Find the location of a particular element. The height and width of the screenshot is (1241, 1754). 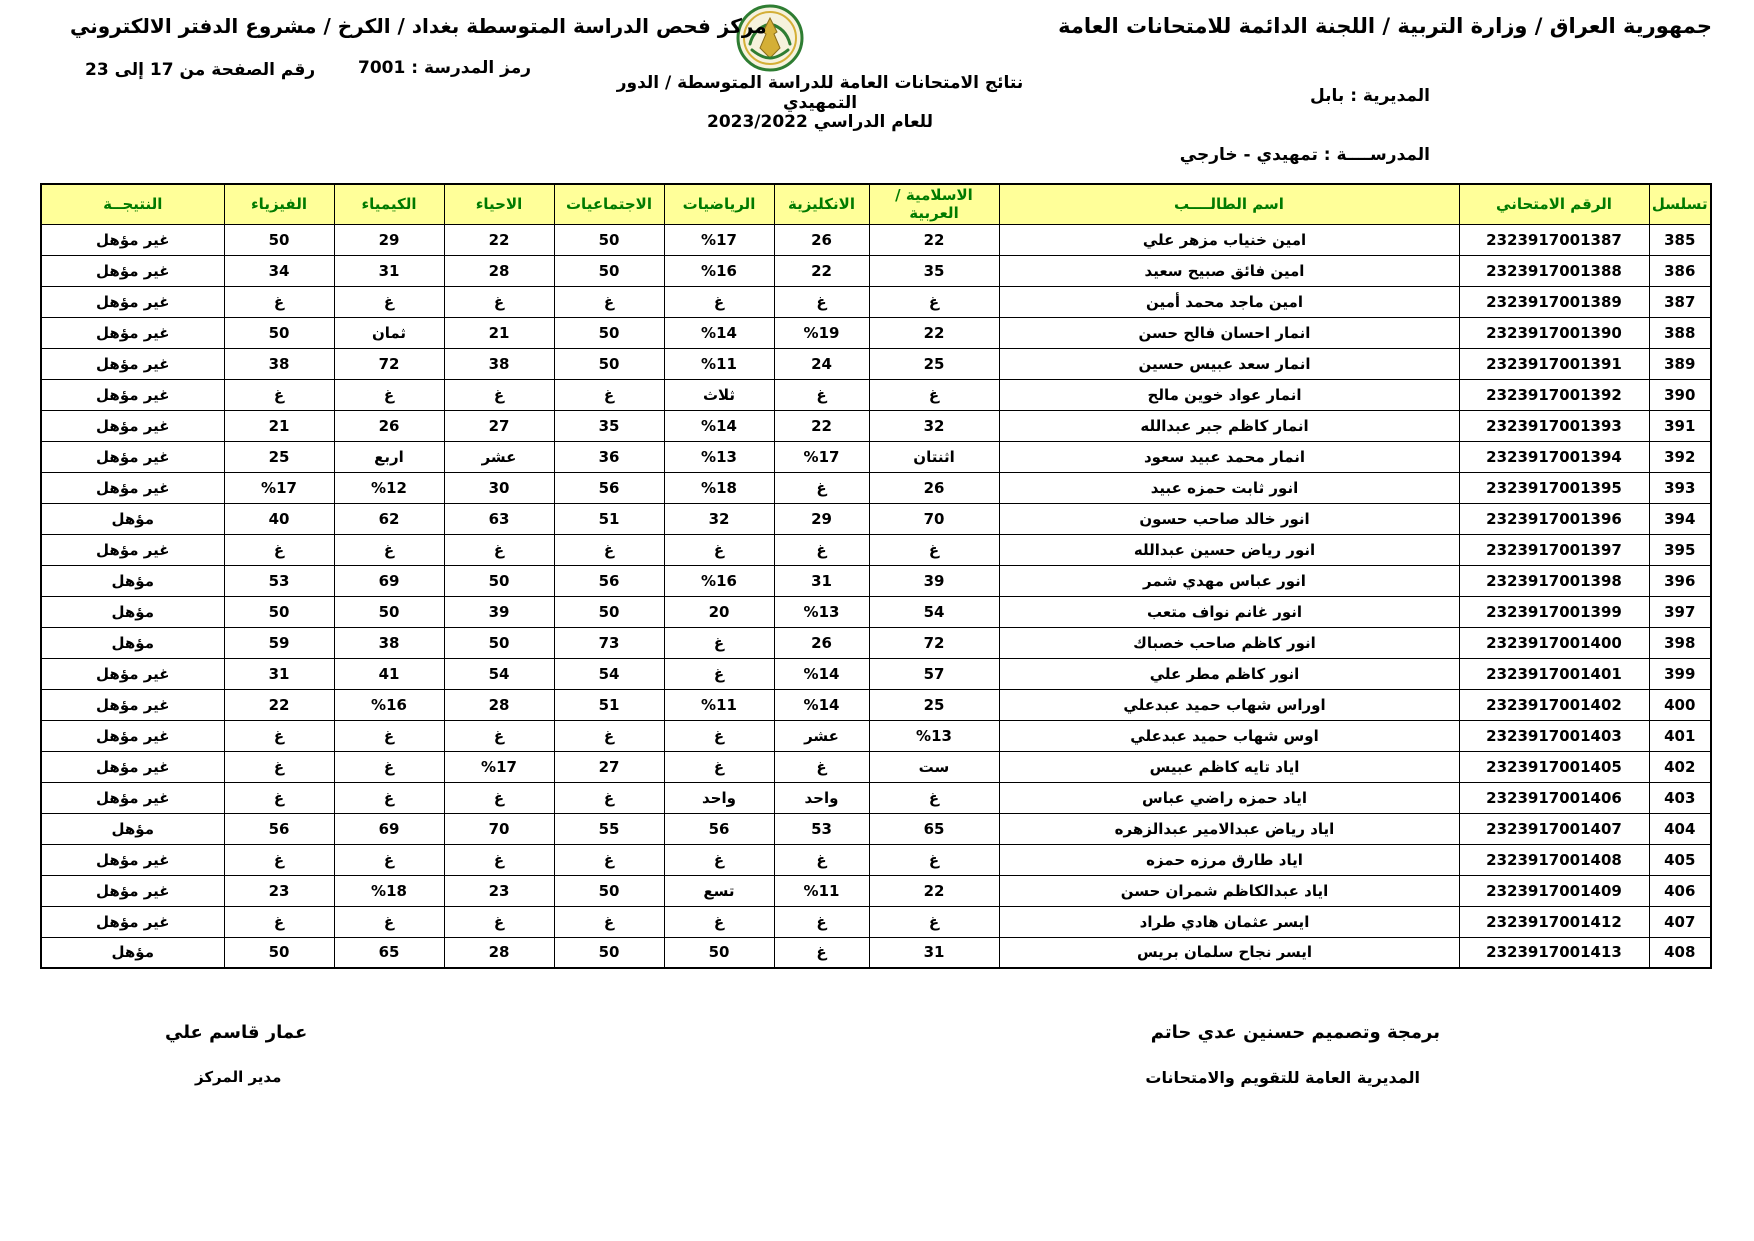

page-range: رقم الصفحة من 17 إلى 23 is located at coordinates (200, 70).